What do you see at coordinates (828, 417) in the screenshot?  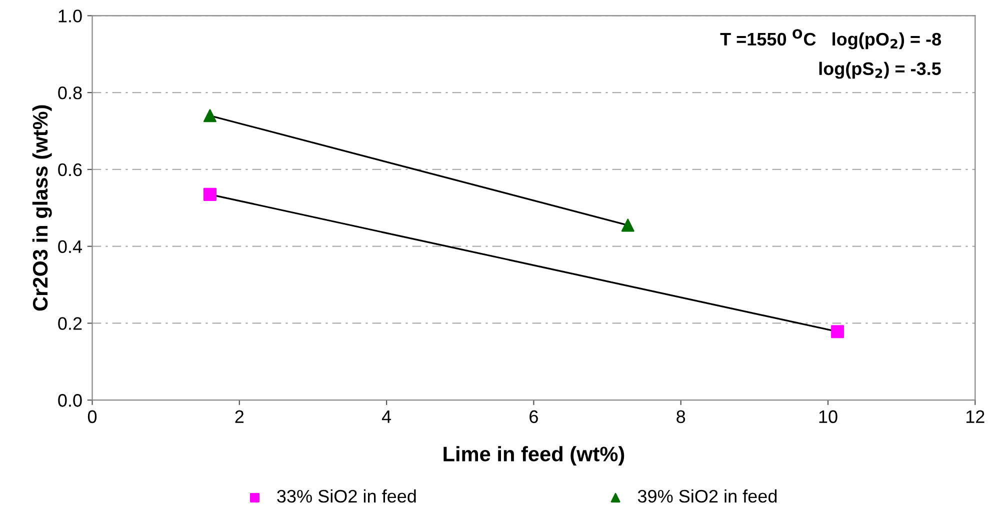 I see `x-tick-label: 10` at bounding box center [828, 417].